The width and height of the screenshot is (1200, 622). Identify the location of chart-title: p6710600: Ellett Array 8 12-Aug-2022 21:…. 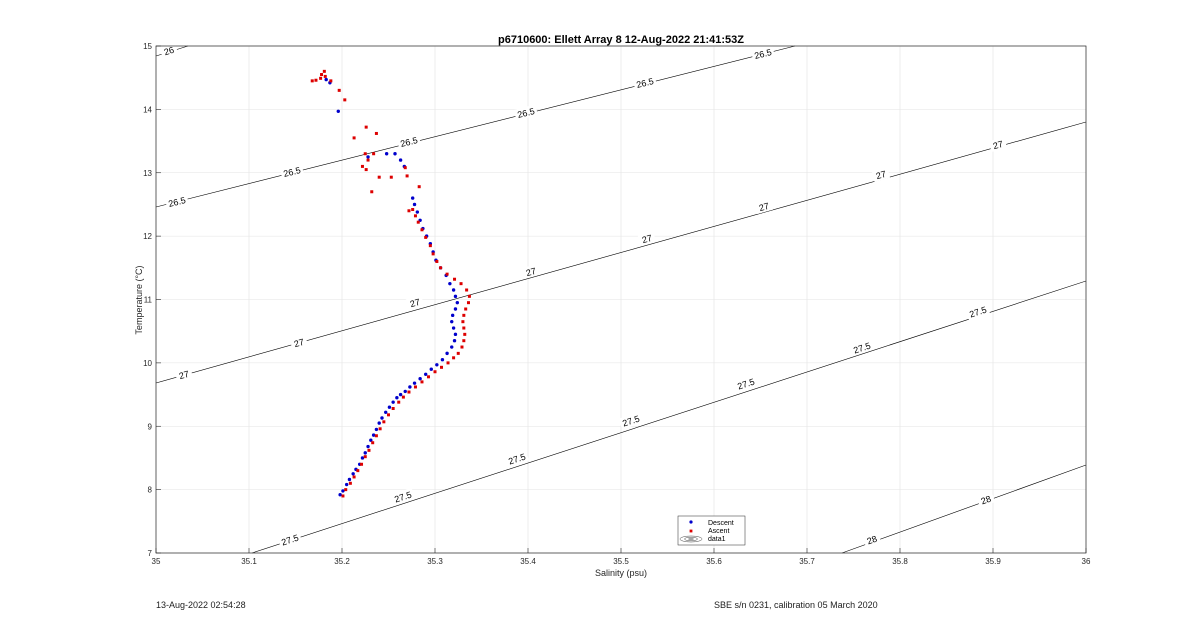
(621, 40).